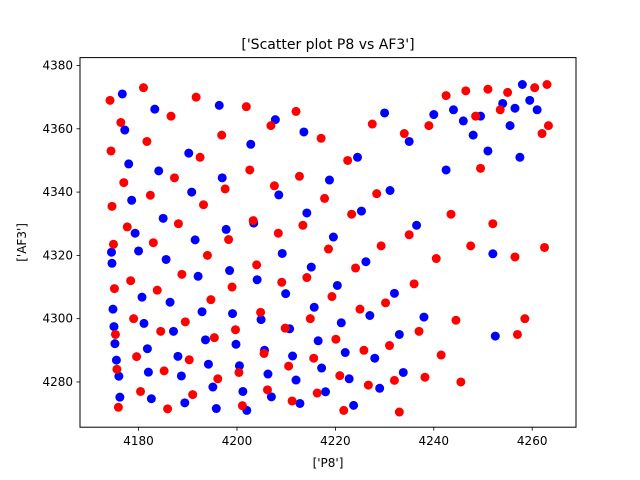  Describe the element at coordinates (335, 437) in the screenshot. I see `x-axis-ticks: 4180 4200 4220 4240 4260` at that location.